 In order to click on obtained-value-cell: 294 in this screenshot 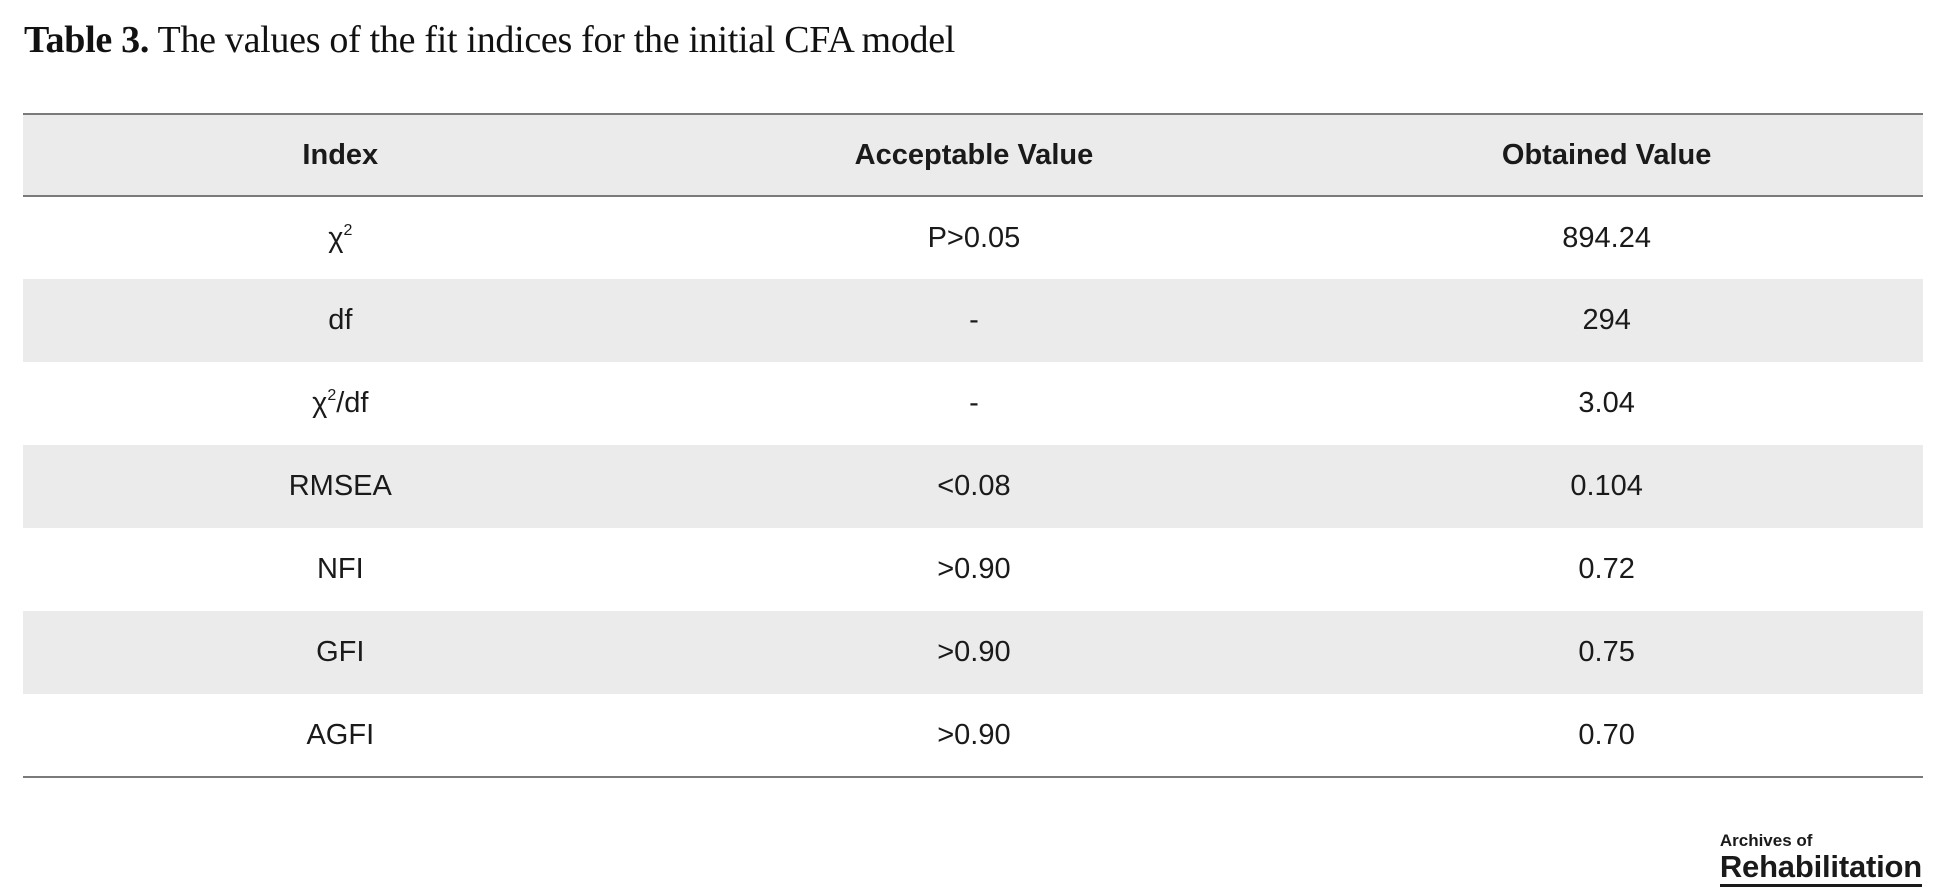, I will do `click(1606, 320)`.